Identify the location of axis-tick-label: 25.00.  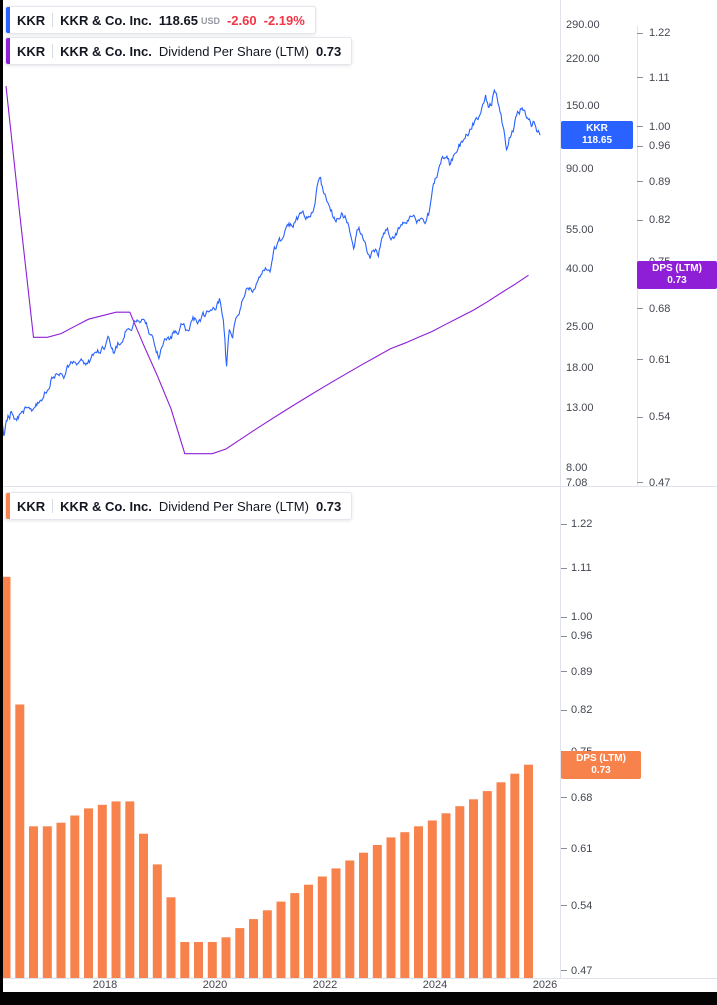
(580, 327).